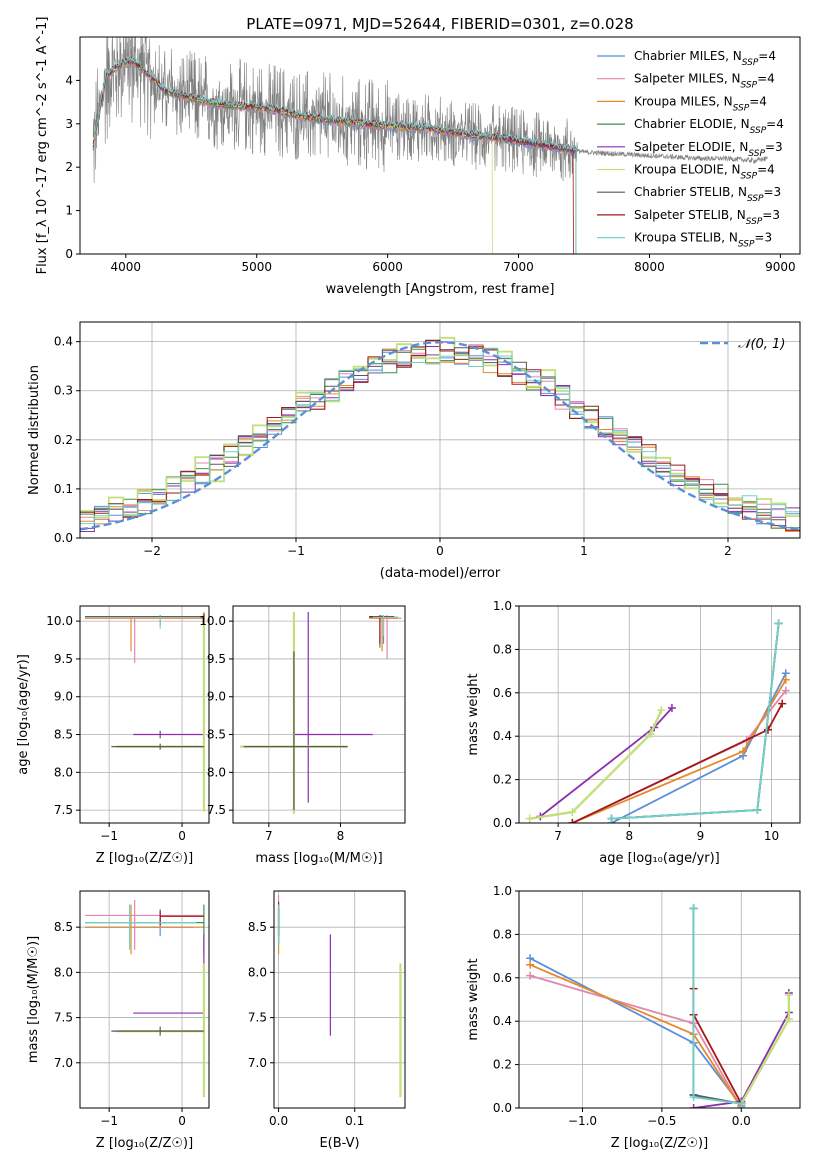  What do you see at coordinates (502, 891) in the screenshot?
I see `y-tick-label: 1.0` at bounding box center [502, 891].